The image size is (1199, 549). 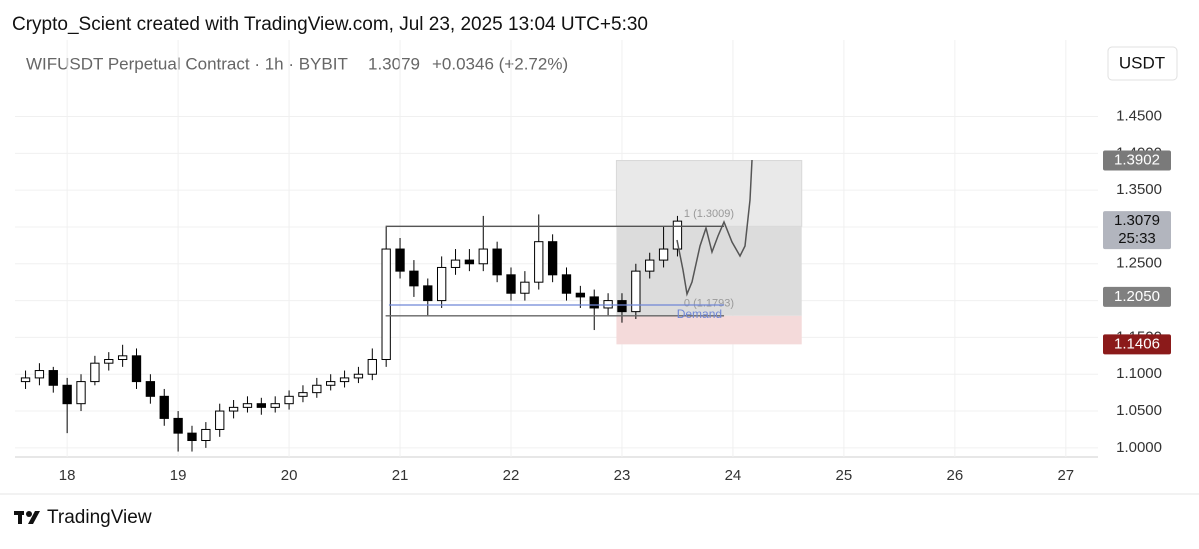 I want to click on price-marker-label: 1.3079, so click(x=1137, y=220).